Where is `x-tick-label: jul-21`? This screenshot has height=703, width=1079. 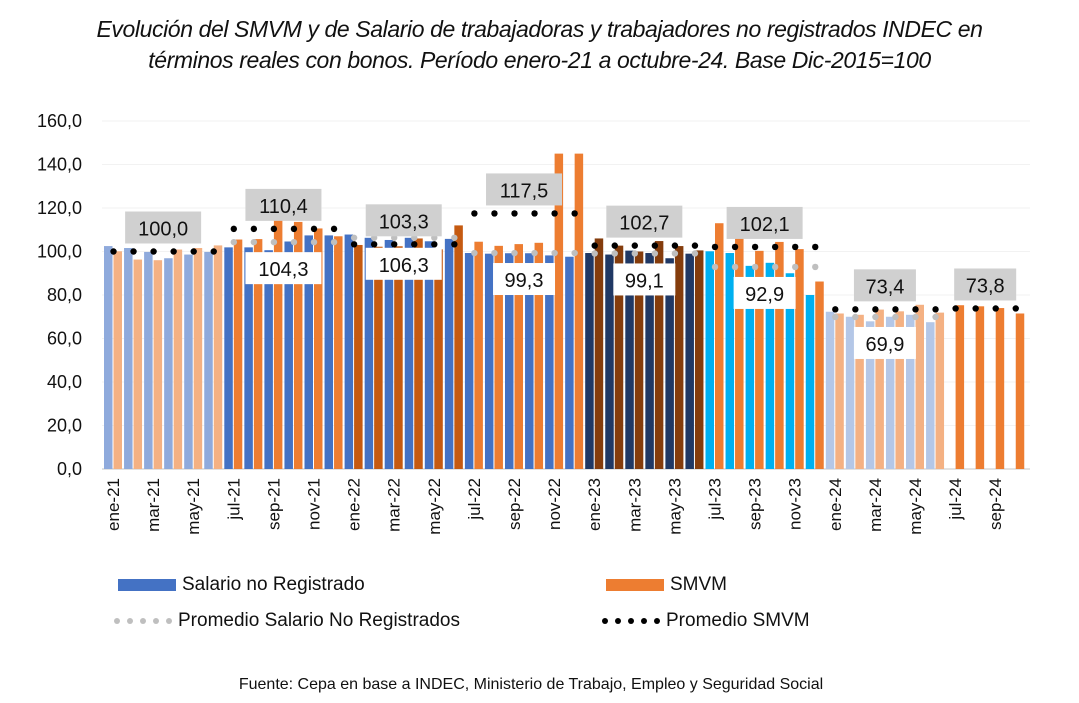 x-tick-label: jul-21 is located at coordinates (233, 499).